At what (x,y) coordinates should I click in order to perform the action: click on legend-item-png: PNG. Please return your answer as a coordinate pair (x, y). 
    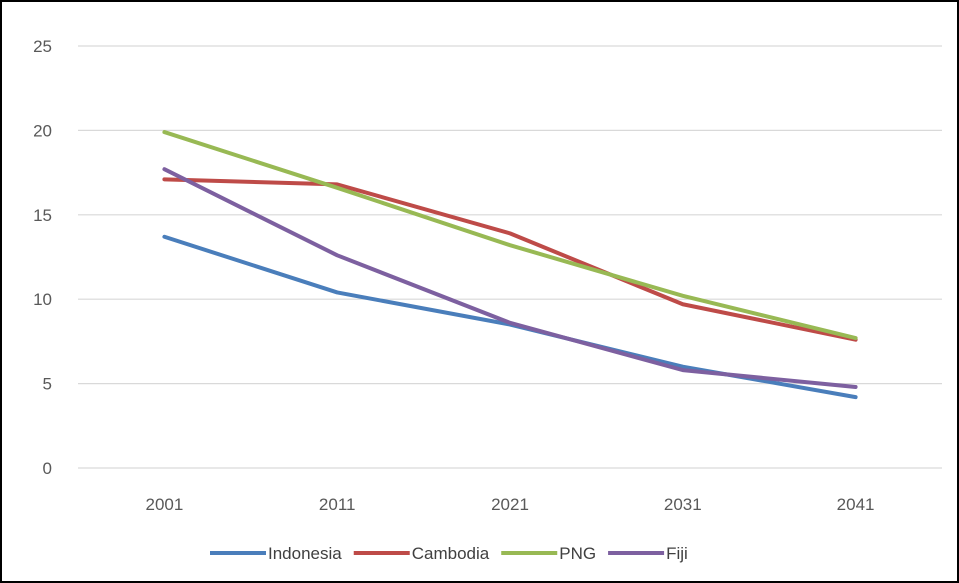
    Looking at the image, I should click on (548, 553).